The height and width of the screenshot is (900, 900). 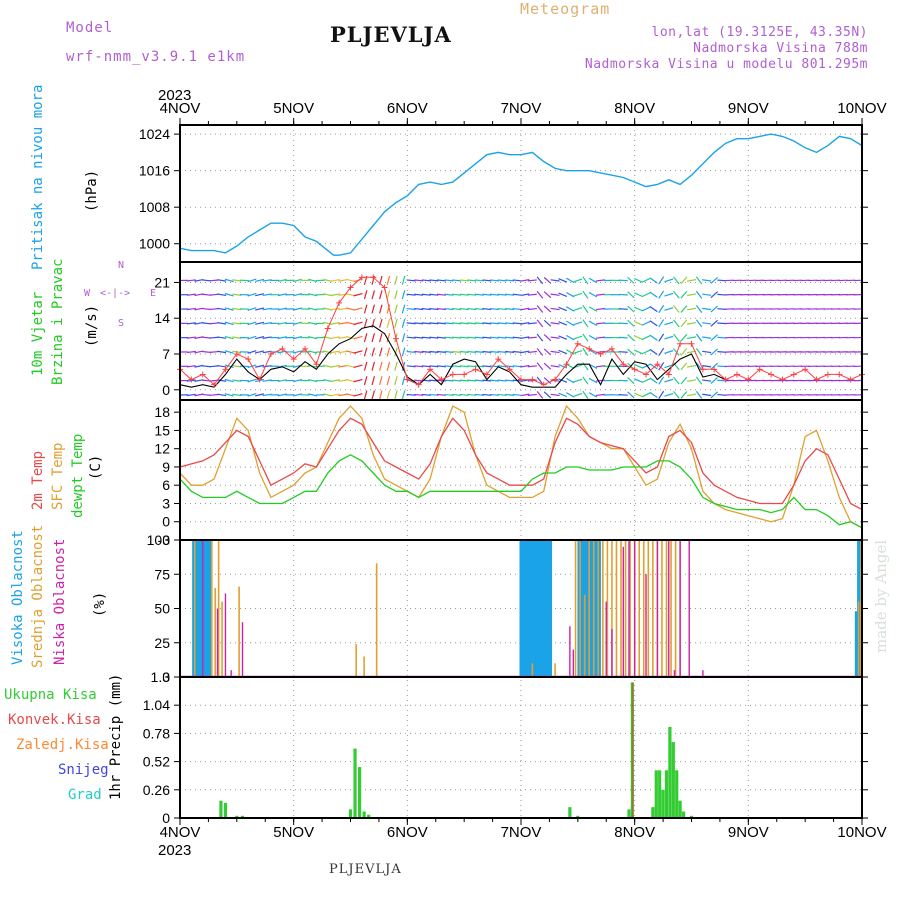 I want to click on cloud-bar-low, so click(x=669, y=608).